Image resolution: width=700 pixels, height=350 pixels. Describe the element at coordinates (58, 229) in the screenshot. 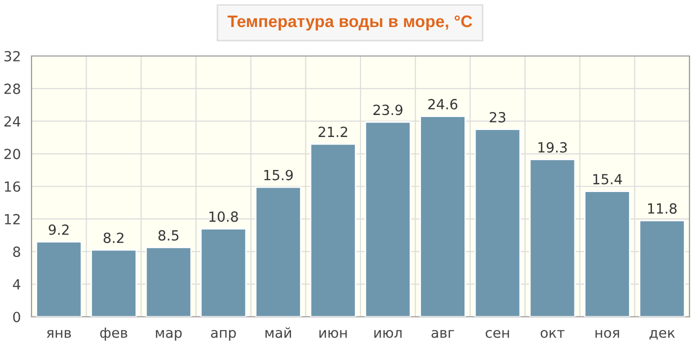

I see `data-label: 9.2` at that location.